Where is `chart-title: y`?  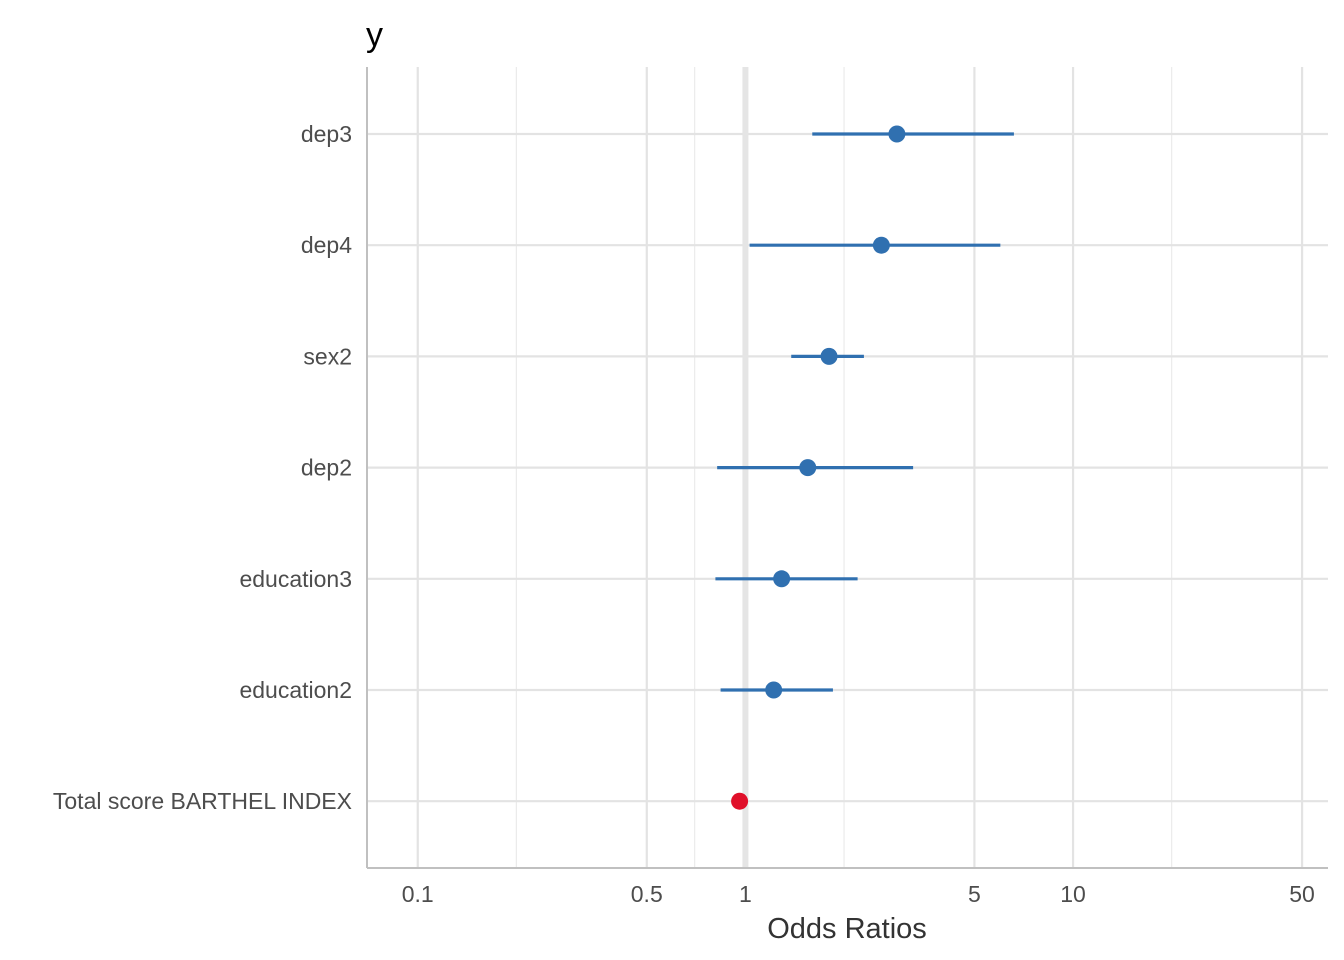
chart-title: y is located at coordinates (374, 35).